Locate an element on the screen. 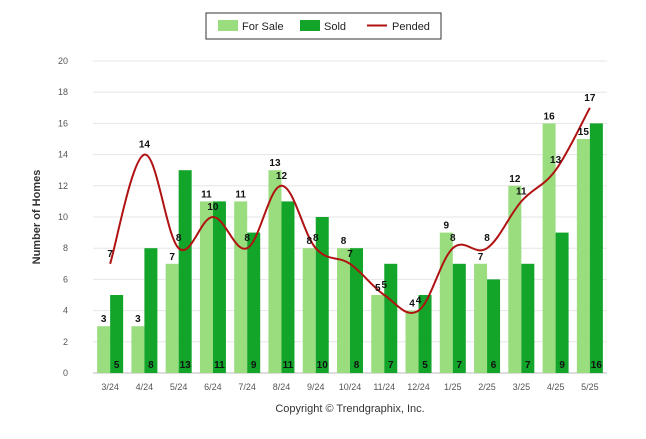 The width and height of the screenshot is (646, 439). data-label-sold: 8 is located at coordinates (151, 365).